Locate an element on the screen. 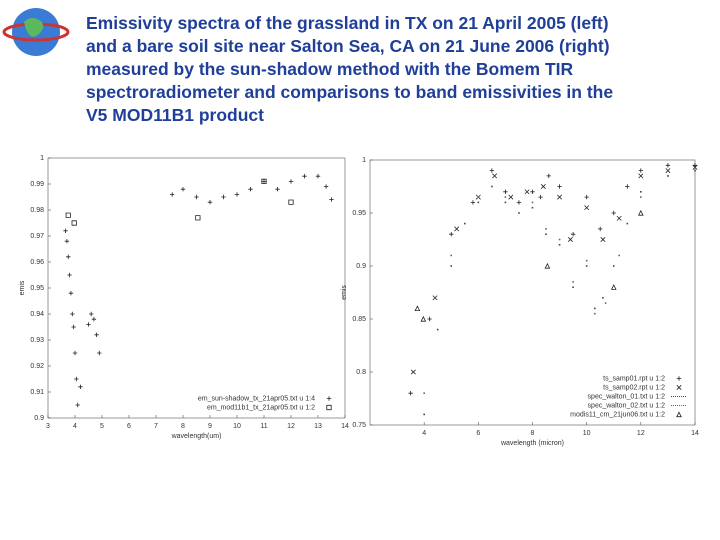 Image resolution: width=720 pixels, height=540 pixels. x-axis-label: wavelength(um) is located at coordinates (196, 436).